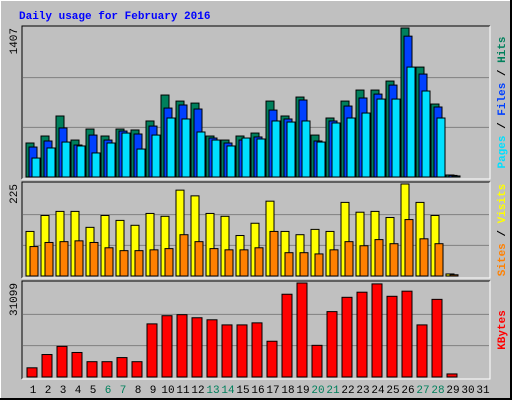 The width and height of the screenshot is (512, 400). What do you see at coordinates (197, 391) in the screenshot?
I see `x-tick-label: 12` at bounding box center [197, 391].